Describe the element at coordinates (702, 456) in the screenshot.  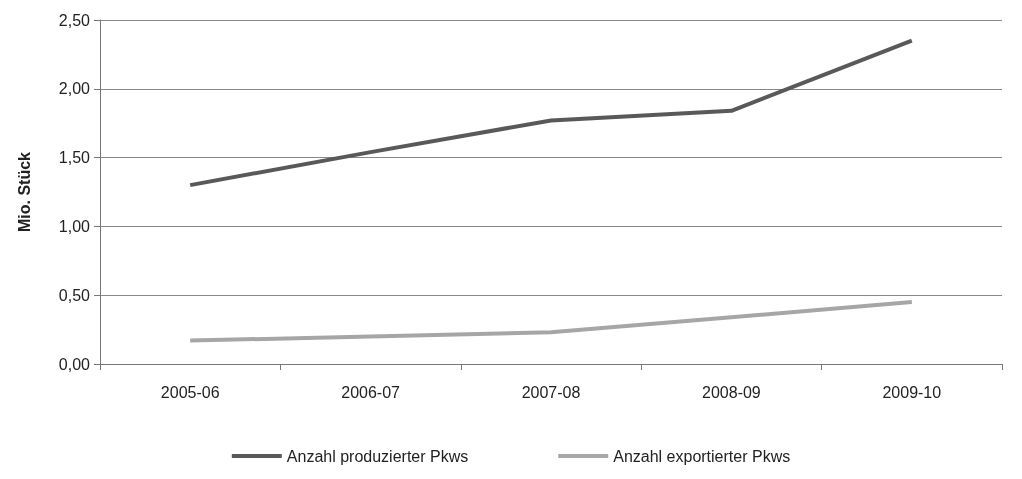
I see `legend-label: Anzahl exportierter Pkws` at that location.